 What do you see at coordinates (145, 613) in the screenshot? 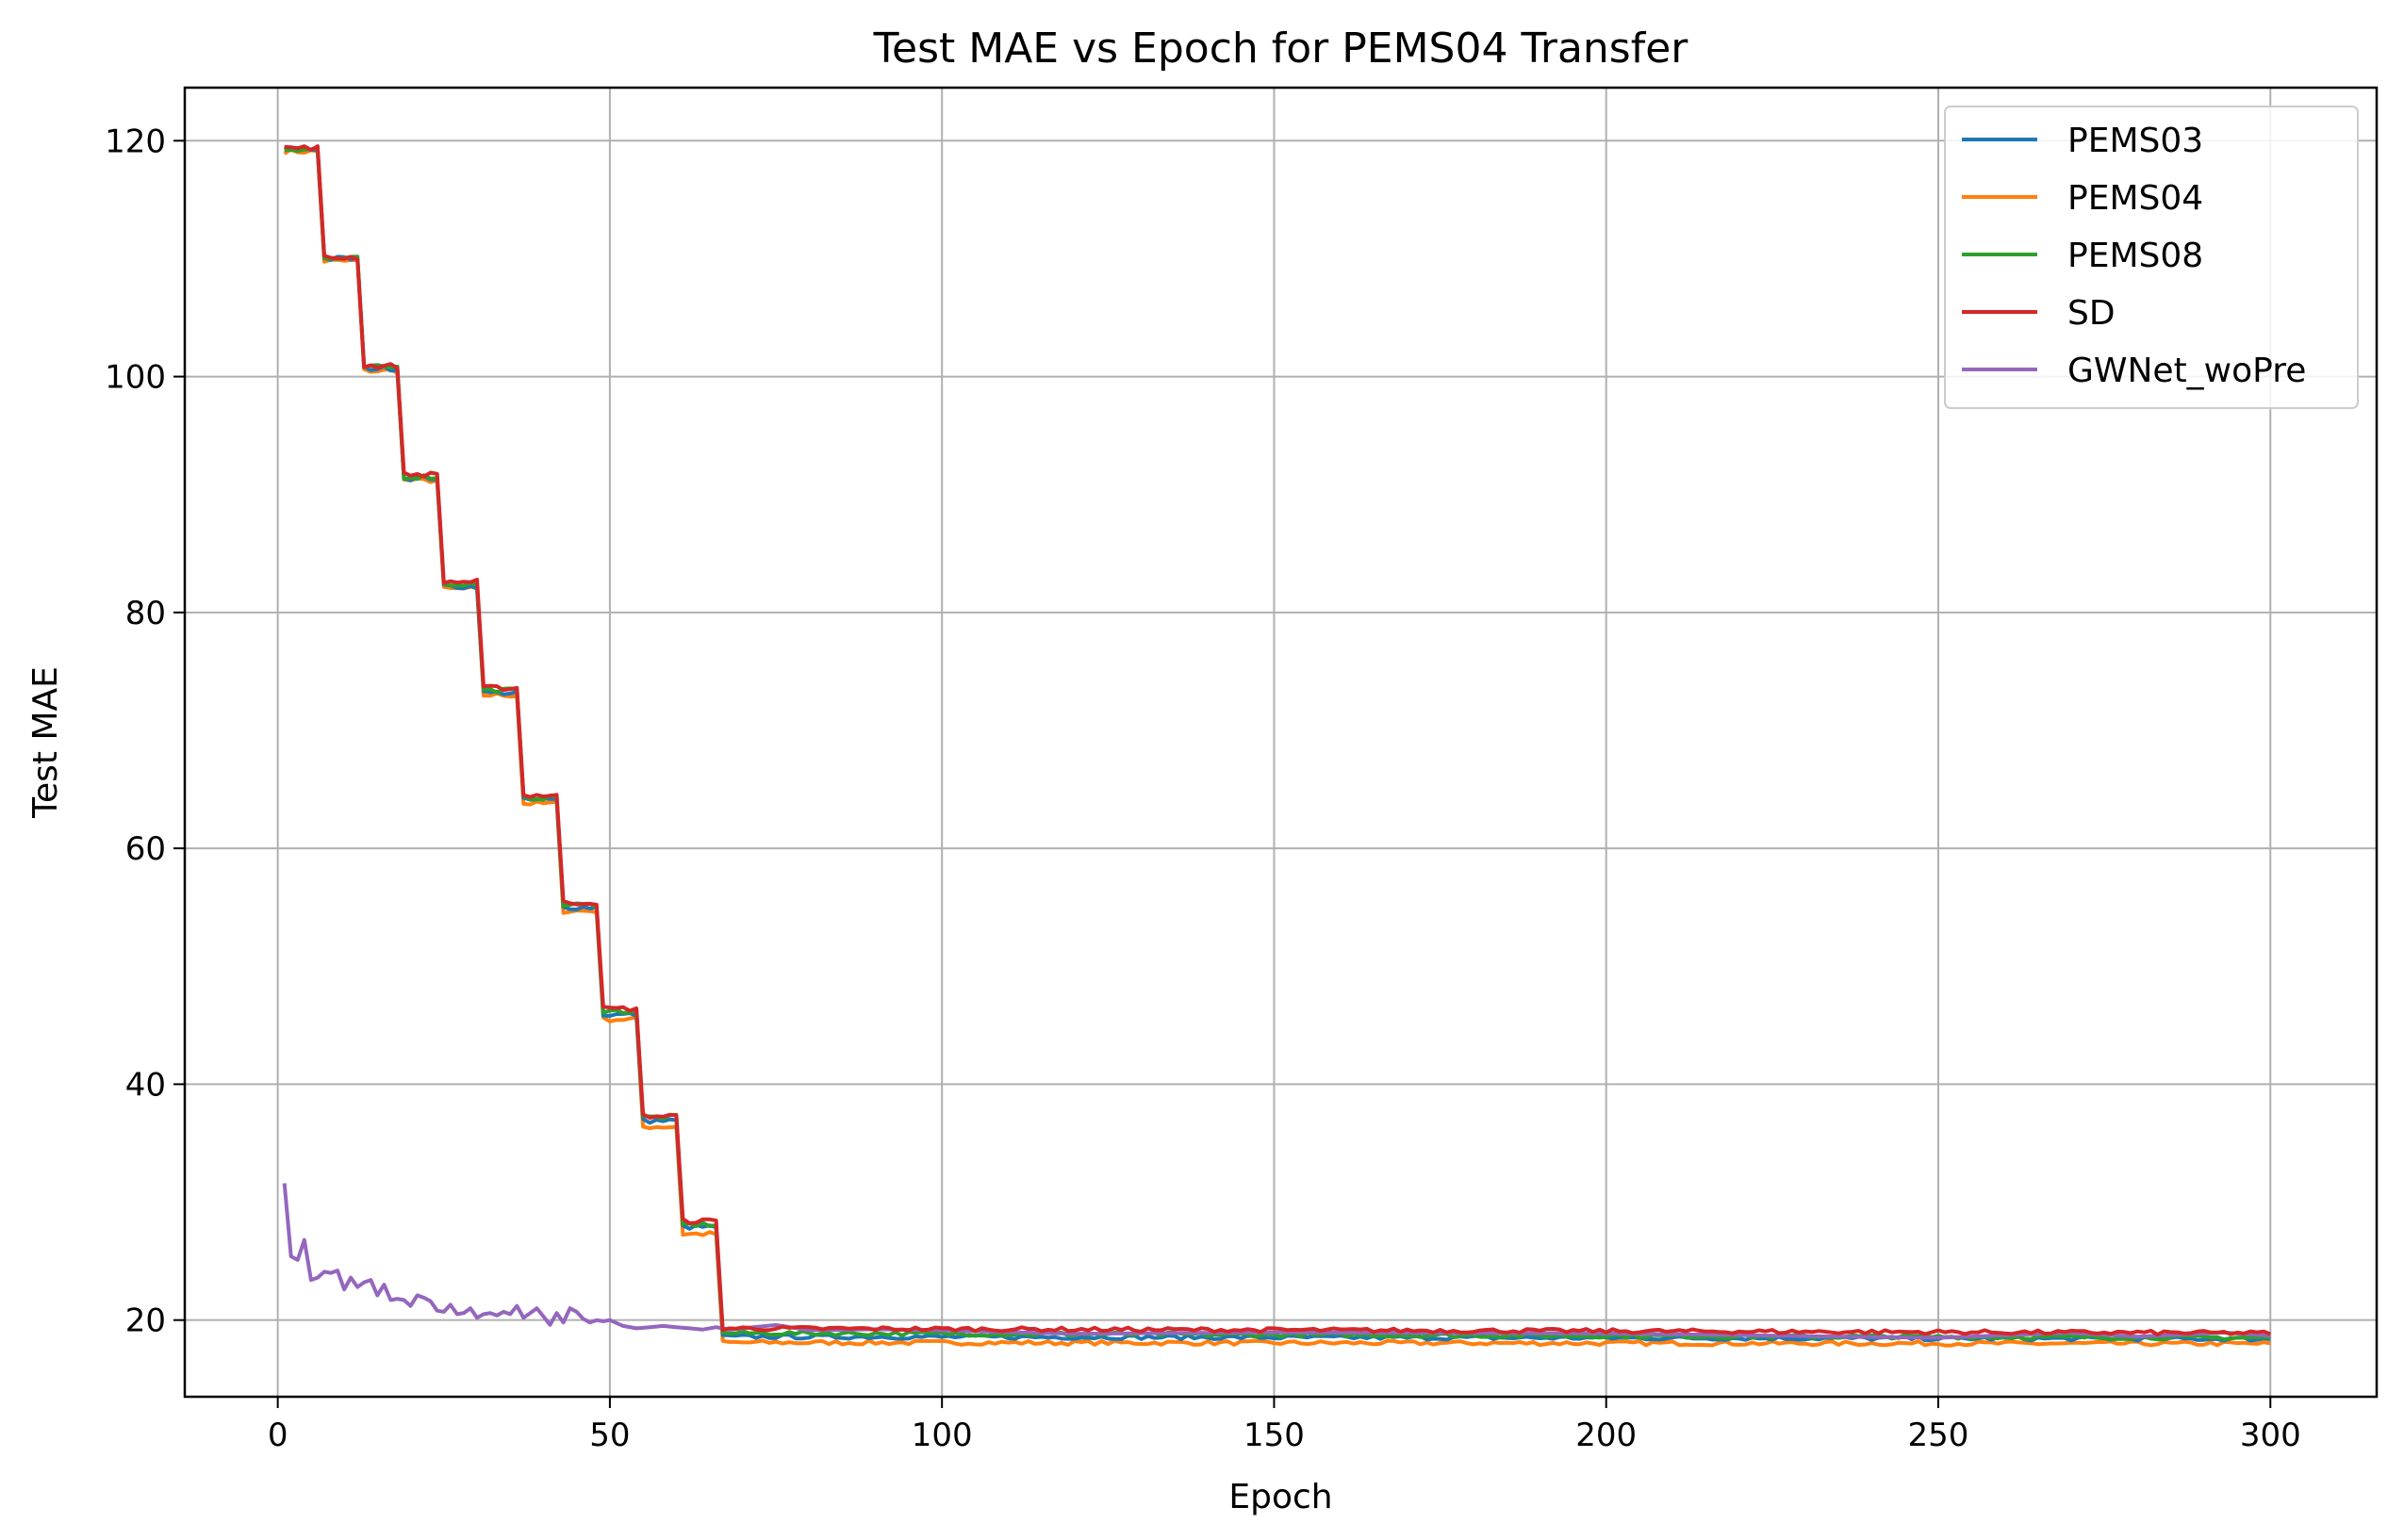
I see `y-tick-label: 80` at bounding box center [145, 613].